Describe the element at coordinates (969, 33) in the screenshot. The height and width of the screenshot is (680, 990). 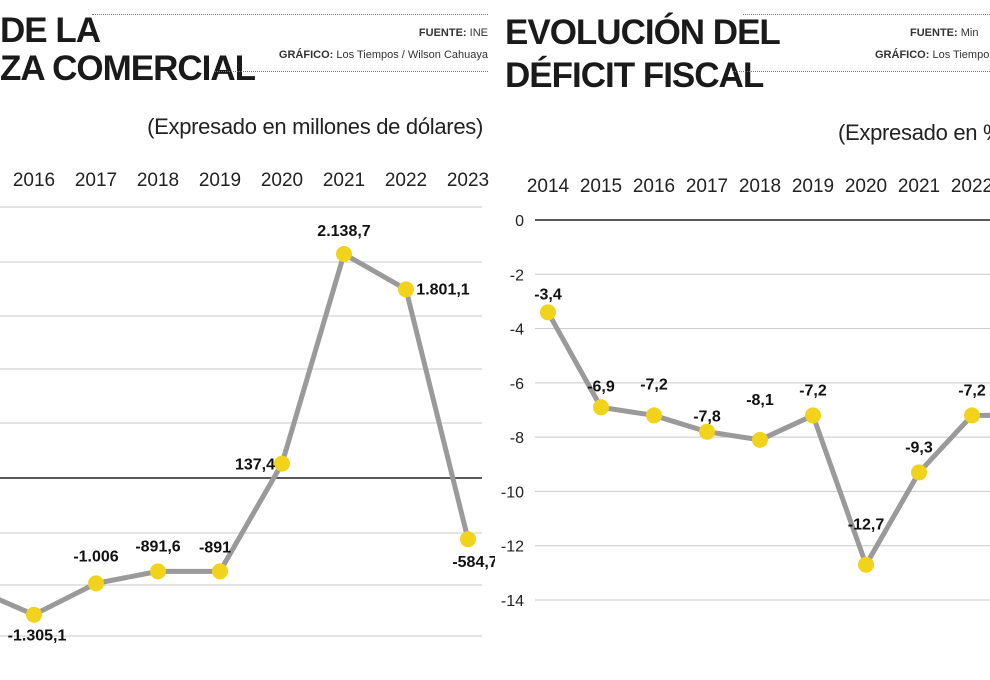
I see `source-value: Min` at that location.